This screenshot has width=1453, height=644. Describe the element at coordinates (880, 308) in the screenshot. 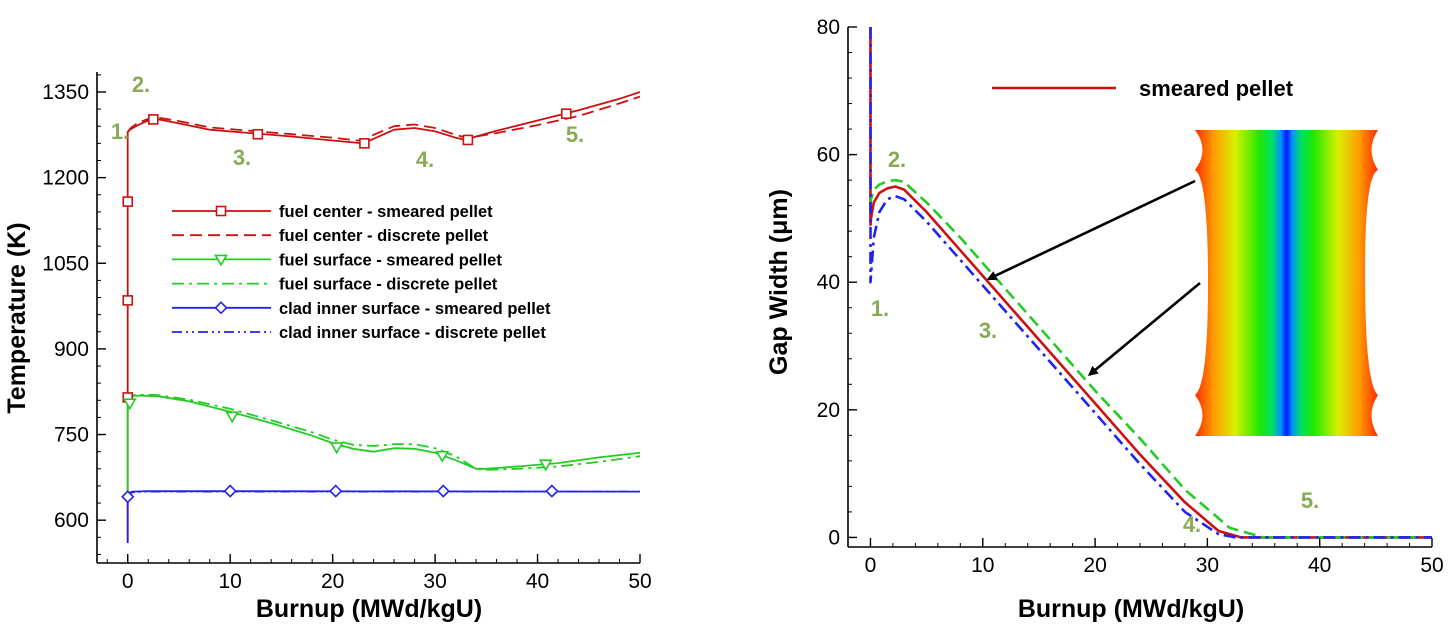

I see `gap-width-stage-label: 1.` at that location.